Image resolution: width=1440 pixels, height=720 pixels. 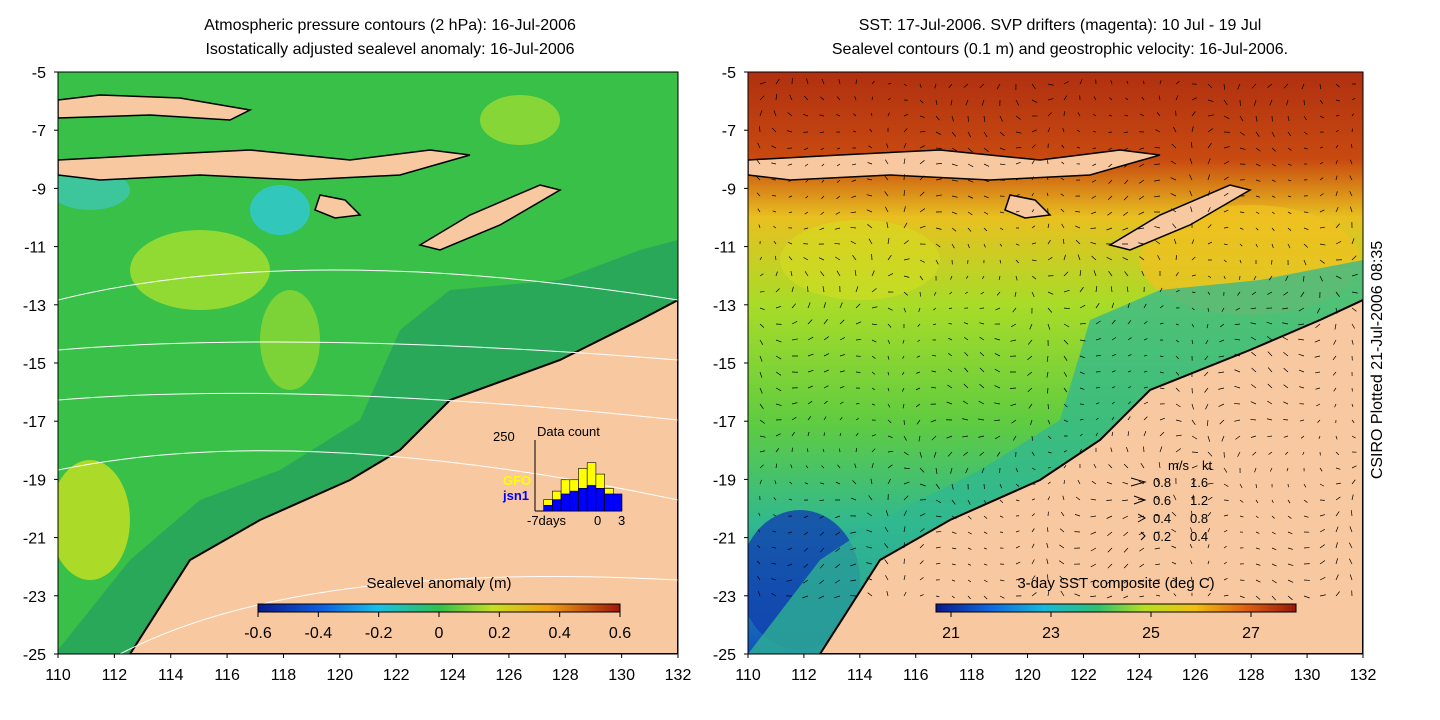 What do you see at coordinates (1101, 627) in the screenshot?
I see `sst-colorbar-ticks: 21 23 25 27` at bounding box center [1101, 627].